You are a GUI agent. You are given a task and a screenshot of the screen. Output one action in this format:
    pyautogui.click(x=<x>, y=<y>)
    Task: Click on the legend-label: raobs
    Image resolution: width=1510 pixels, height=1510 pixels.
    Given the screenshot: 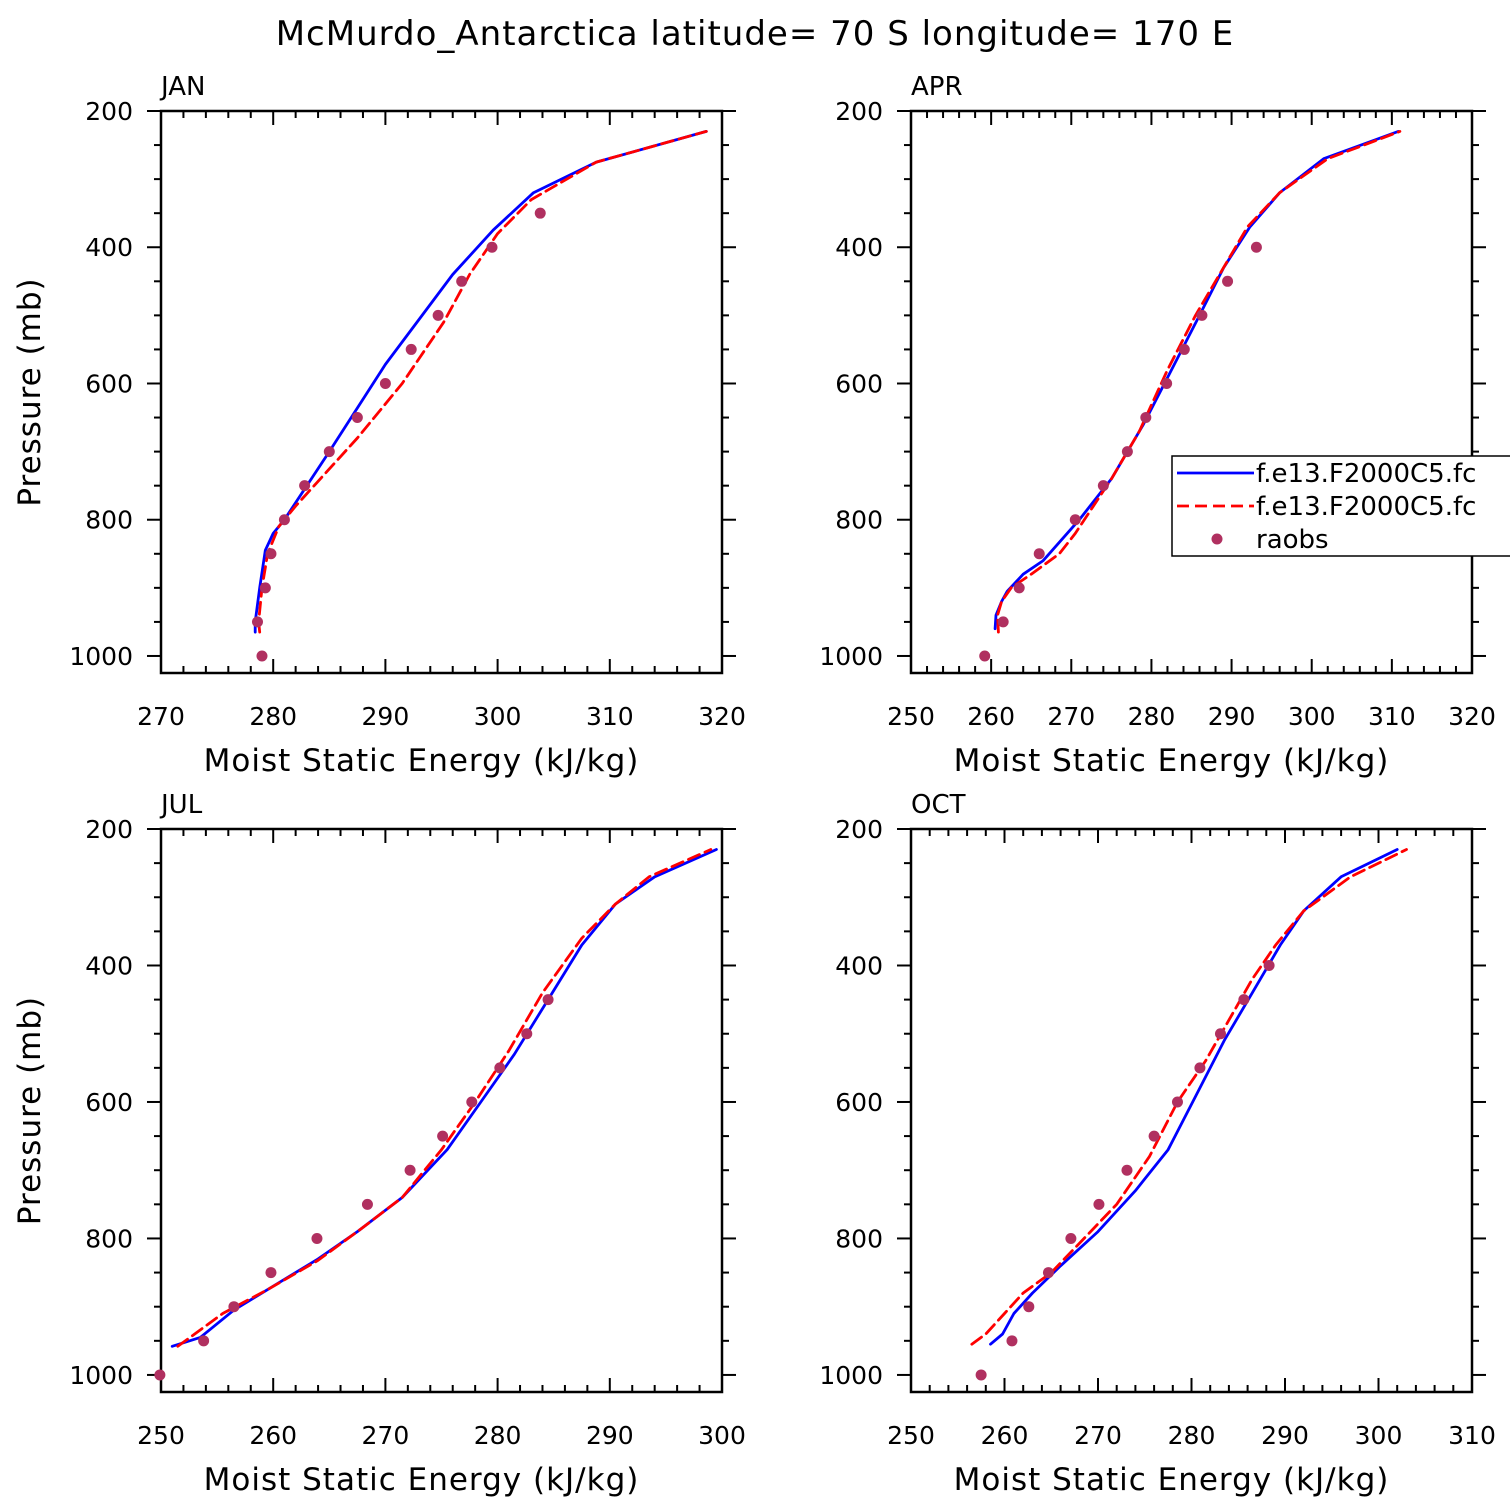 What is the action you would take?
    pyautogui.click(x=1292, y=540)
    